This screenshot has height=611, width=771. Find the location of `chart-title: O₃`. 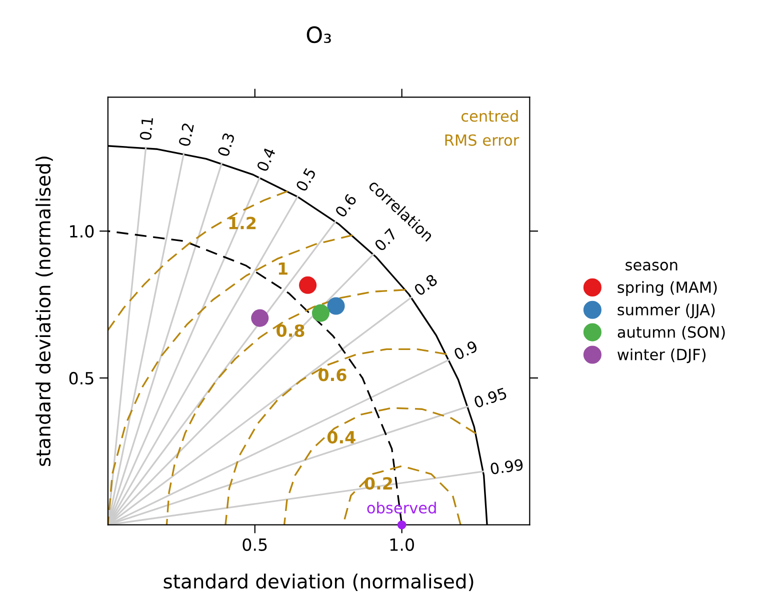

chart-title: O₃ is located at coordinates (318, 35).